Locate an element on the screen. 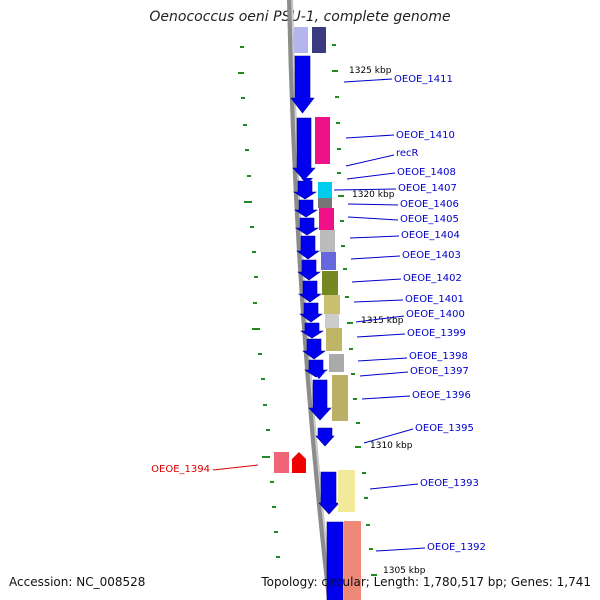  gene-label-oeoe_1406: OEOE_1406 is located at coordinates (429, 204).